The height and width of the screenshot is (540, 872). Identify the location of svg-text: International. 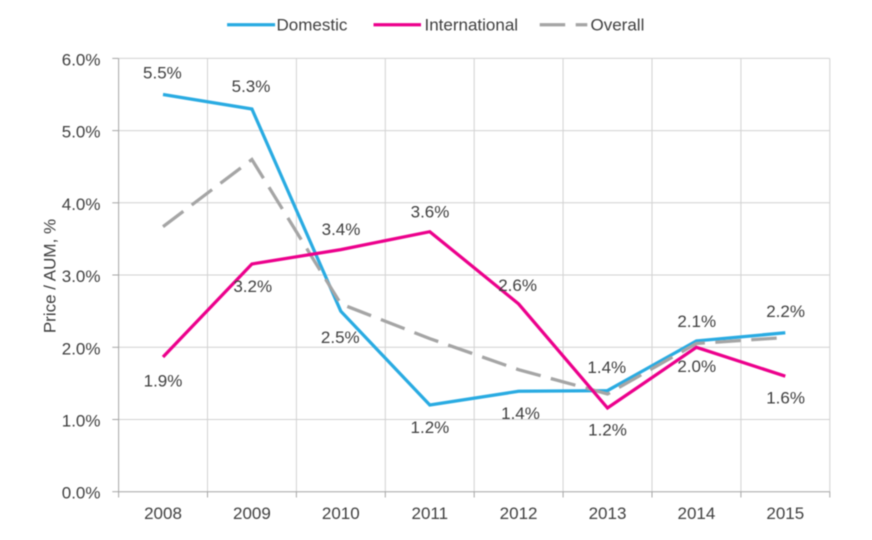
(472, 25).